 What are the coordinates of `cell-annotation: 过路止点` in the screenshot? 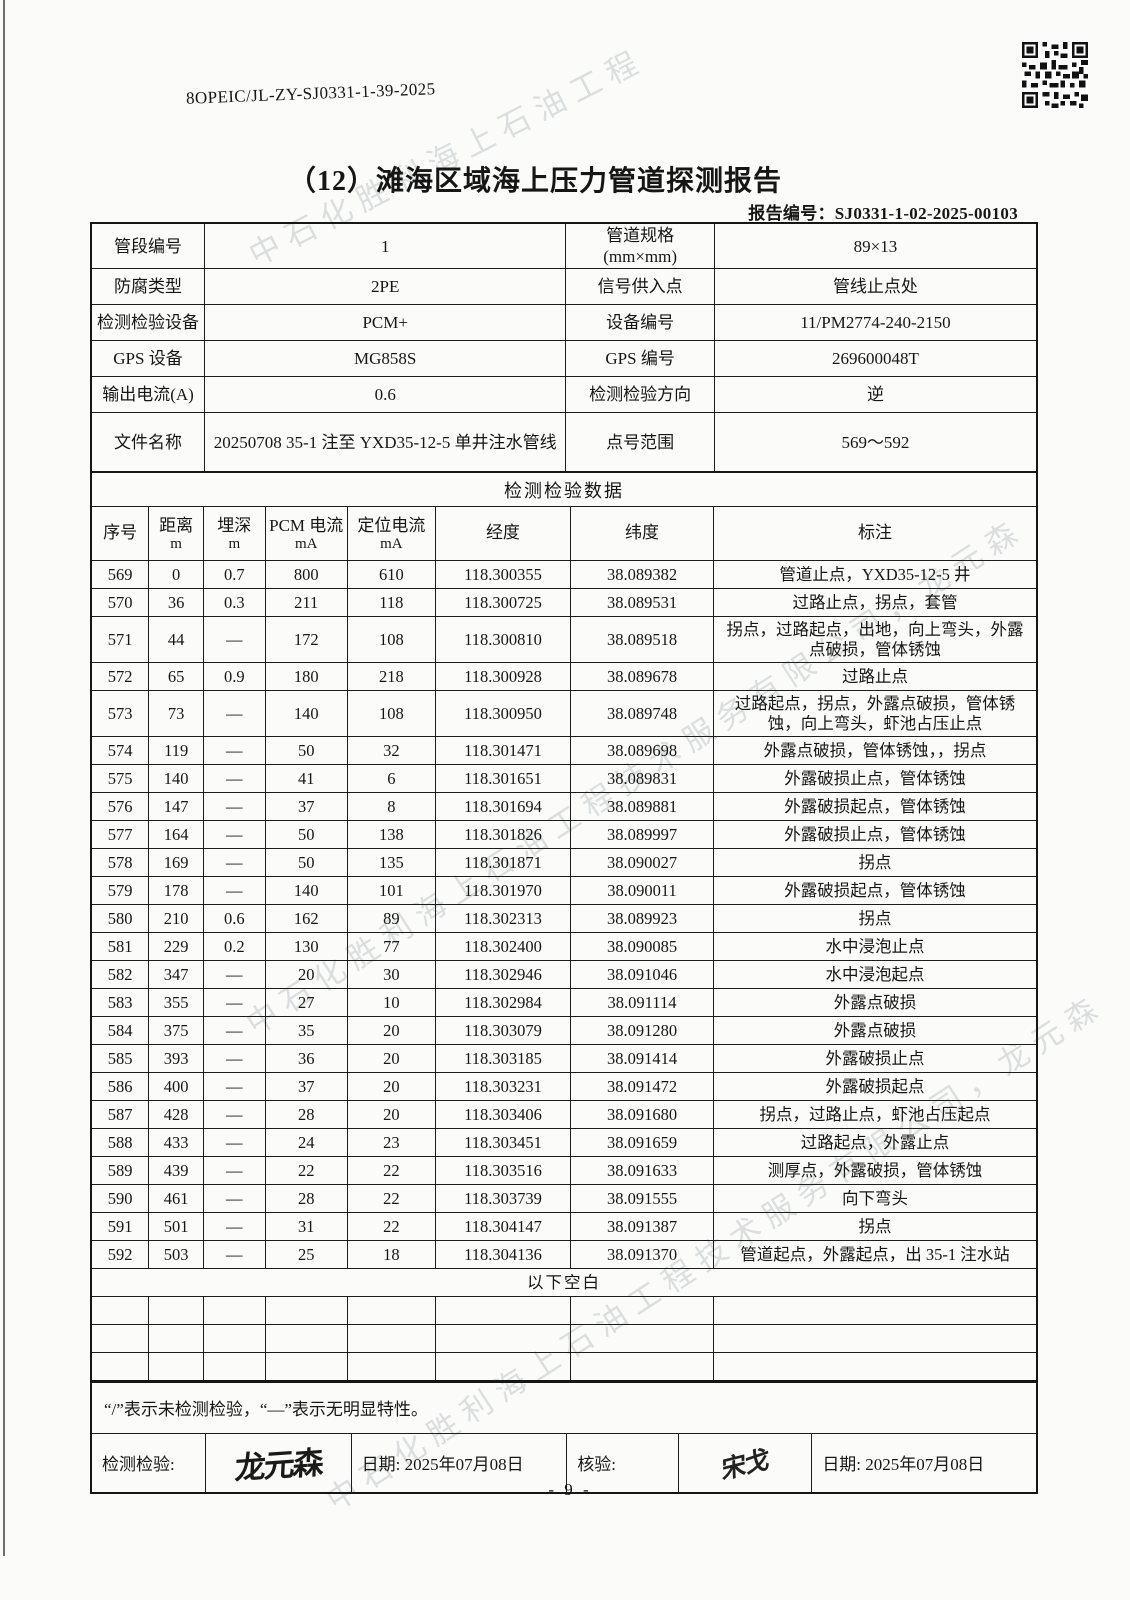 It's located at (875, 677).